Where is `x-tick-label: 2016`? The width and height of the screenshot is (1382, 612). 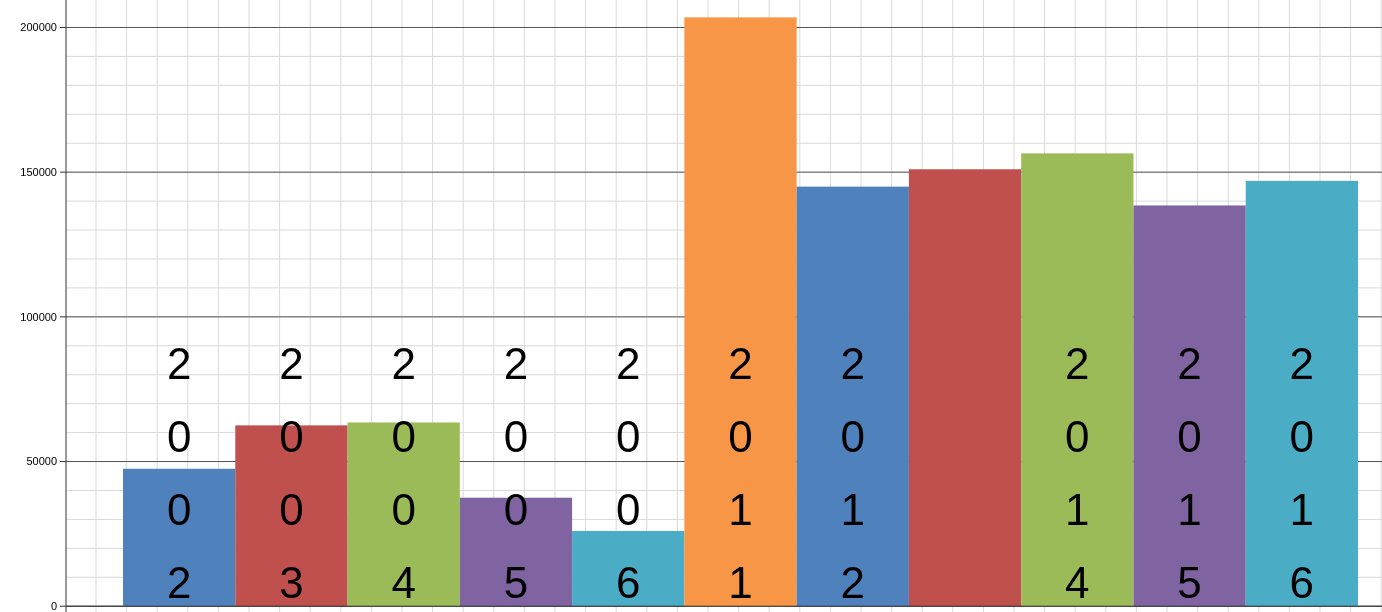 x-tick-label: 2016 is located at coordinates (1302, 473).